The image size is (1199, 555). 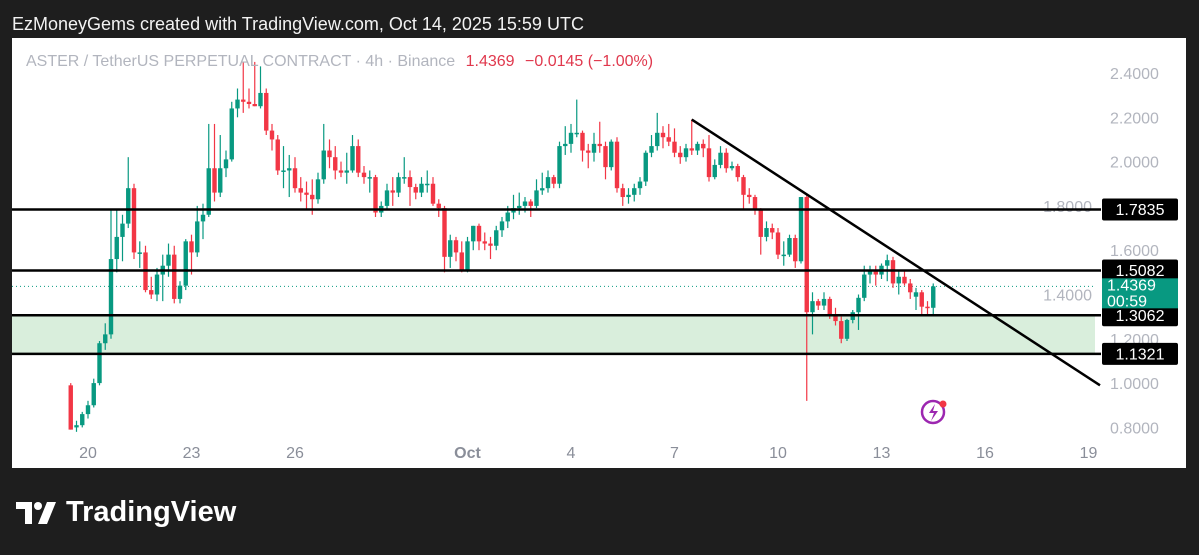 What do you see at coordinates (1140, 315) in the screenshot?
I see `price-level-label-bg` at bounding box center [1140, 315].